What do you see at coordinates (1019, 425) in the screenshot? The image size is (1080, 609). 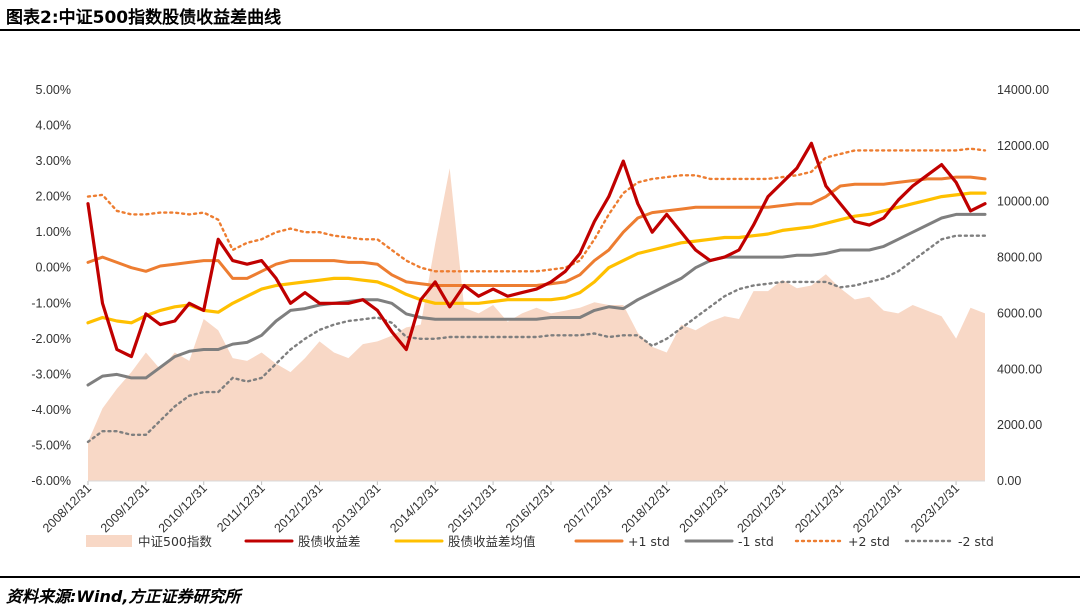 I see `y-right-tick-label: 2000.00` at bounding box center [1019, 425].